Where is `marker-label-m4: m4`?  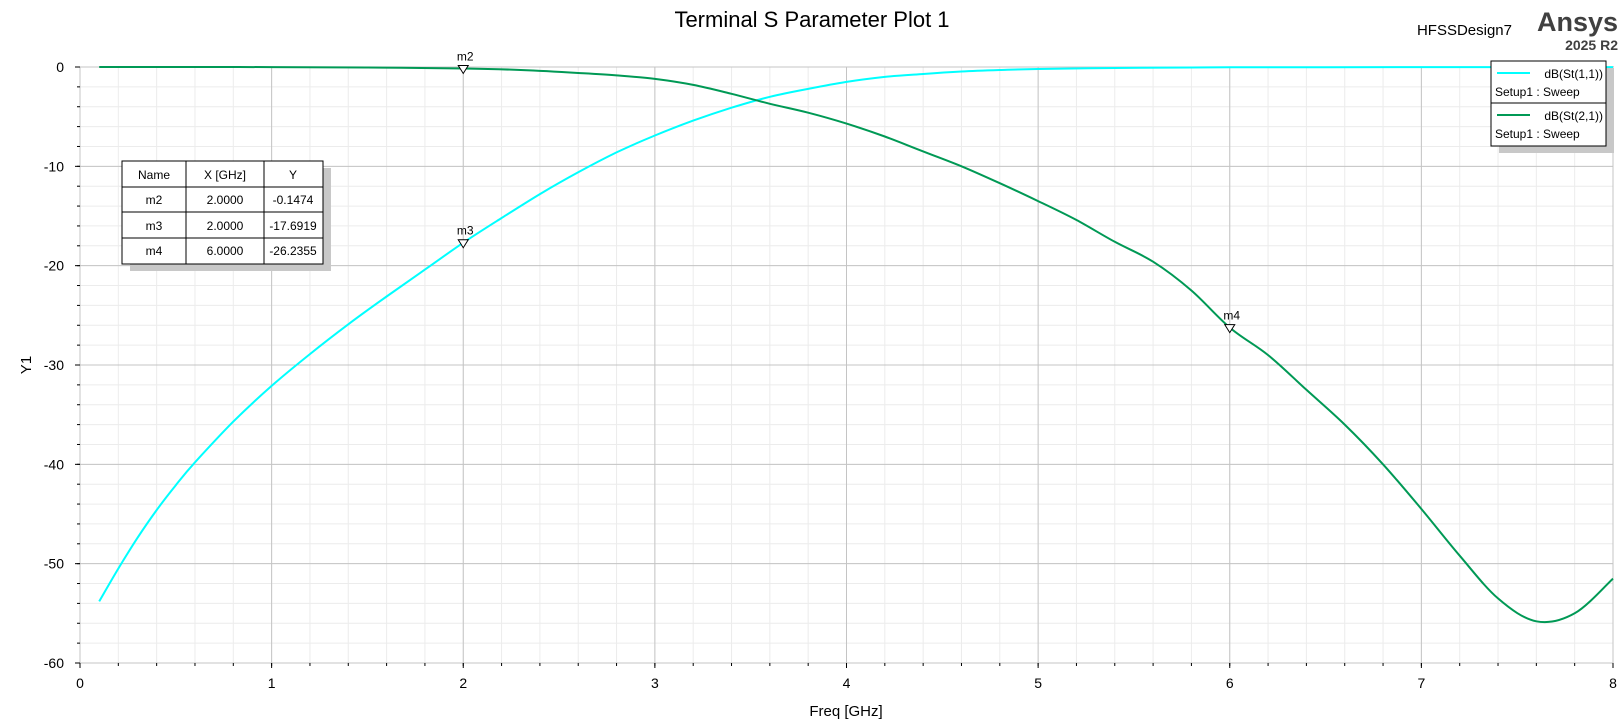
marker-label-m4: m4 is located at coordinates (1231, 316).